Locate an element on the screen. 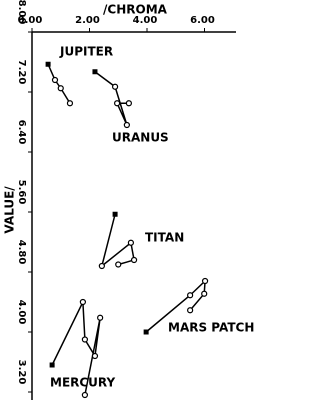 The height and width of the screenshot is (403, 320). x-tick-label: 4.00 is located at coordinates (145, 20).